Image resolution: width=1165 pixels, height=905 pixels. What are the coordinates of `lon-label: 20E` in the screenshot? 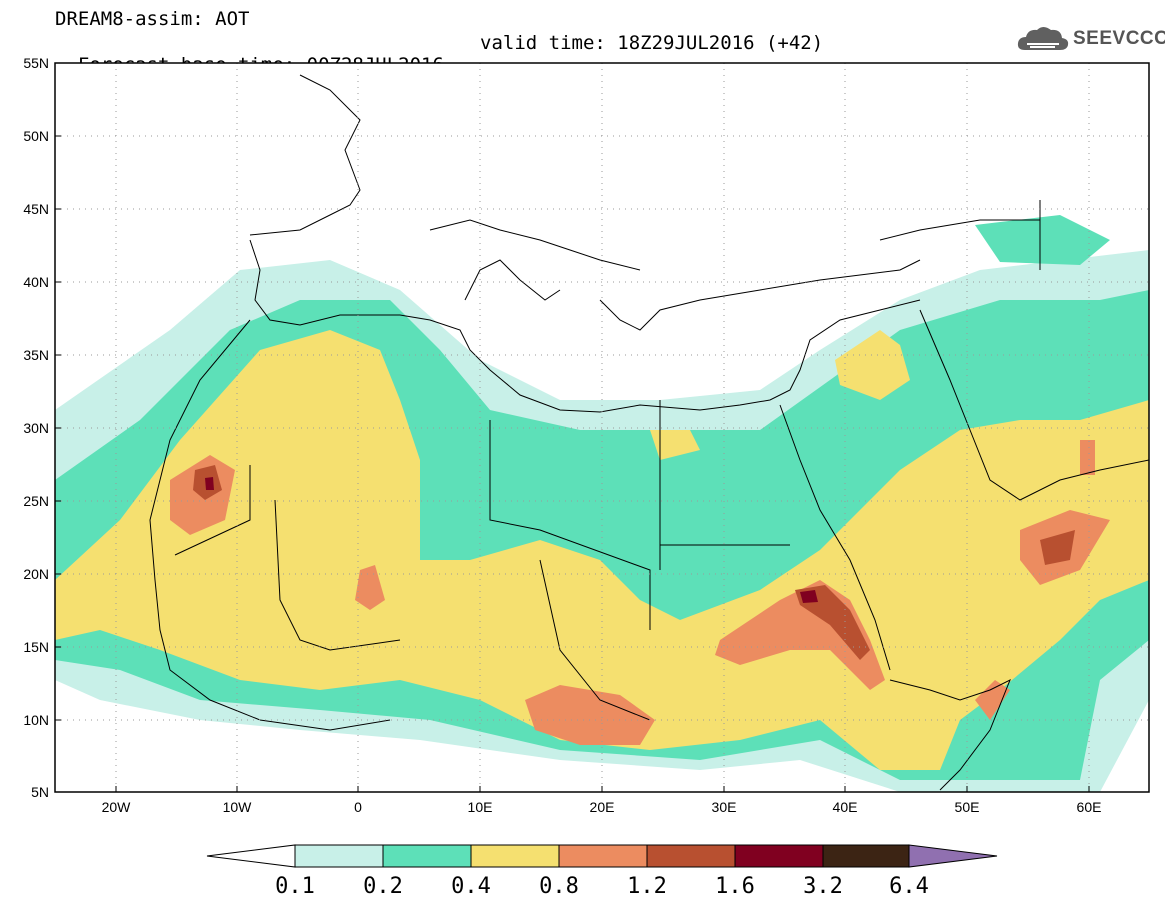 It's located at (602, 807).